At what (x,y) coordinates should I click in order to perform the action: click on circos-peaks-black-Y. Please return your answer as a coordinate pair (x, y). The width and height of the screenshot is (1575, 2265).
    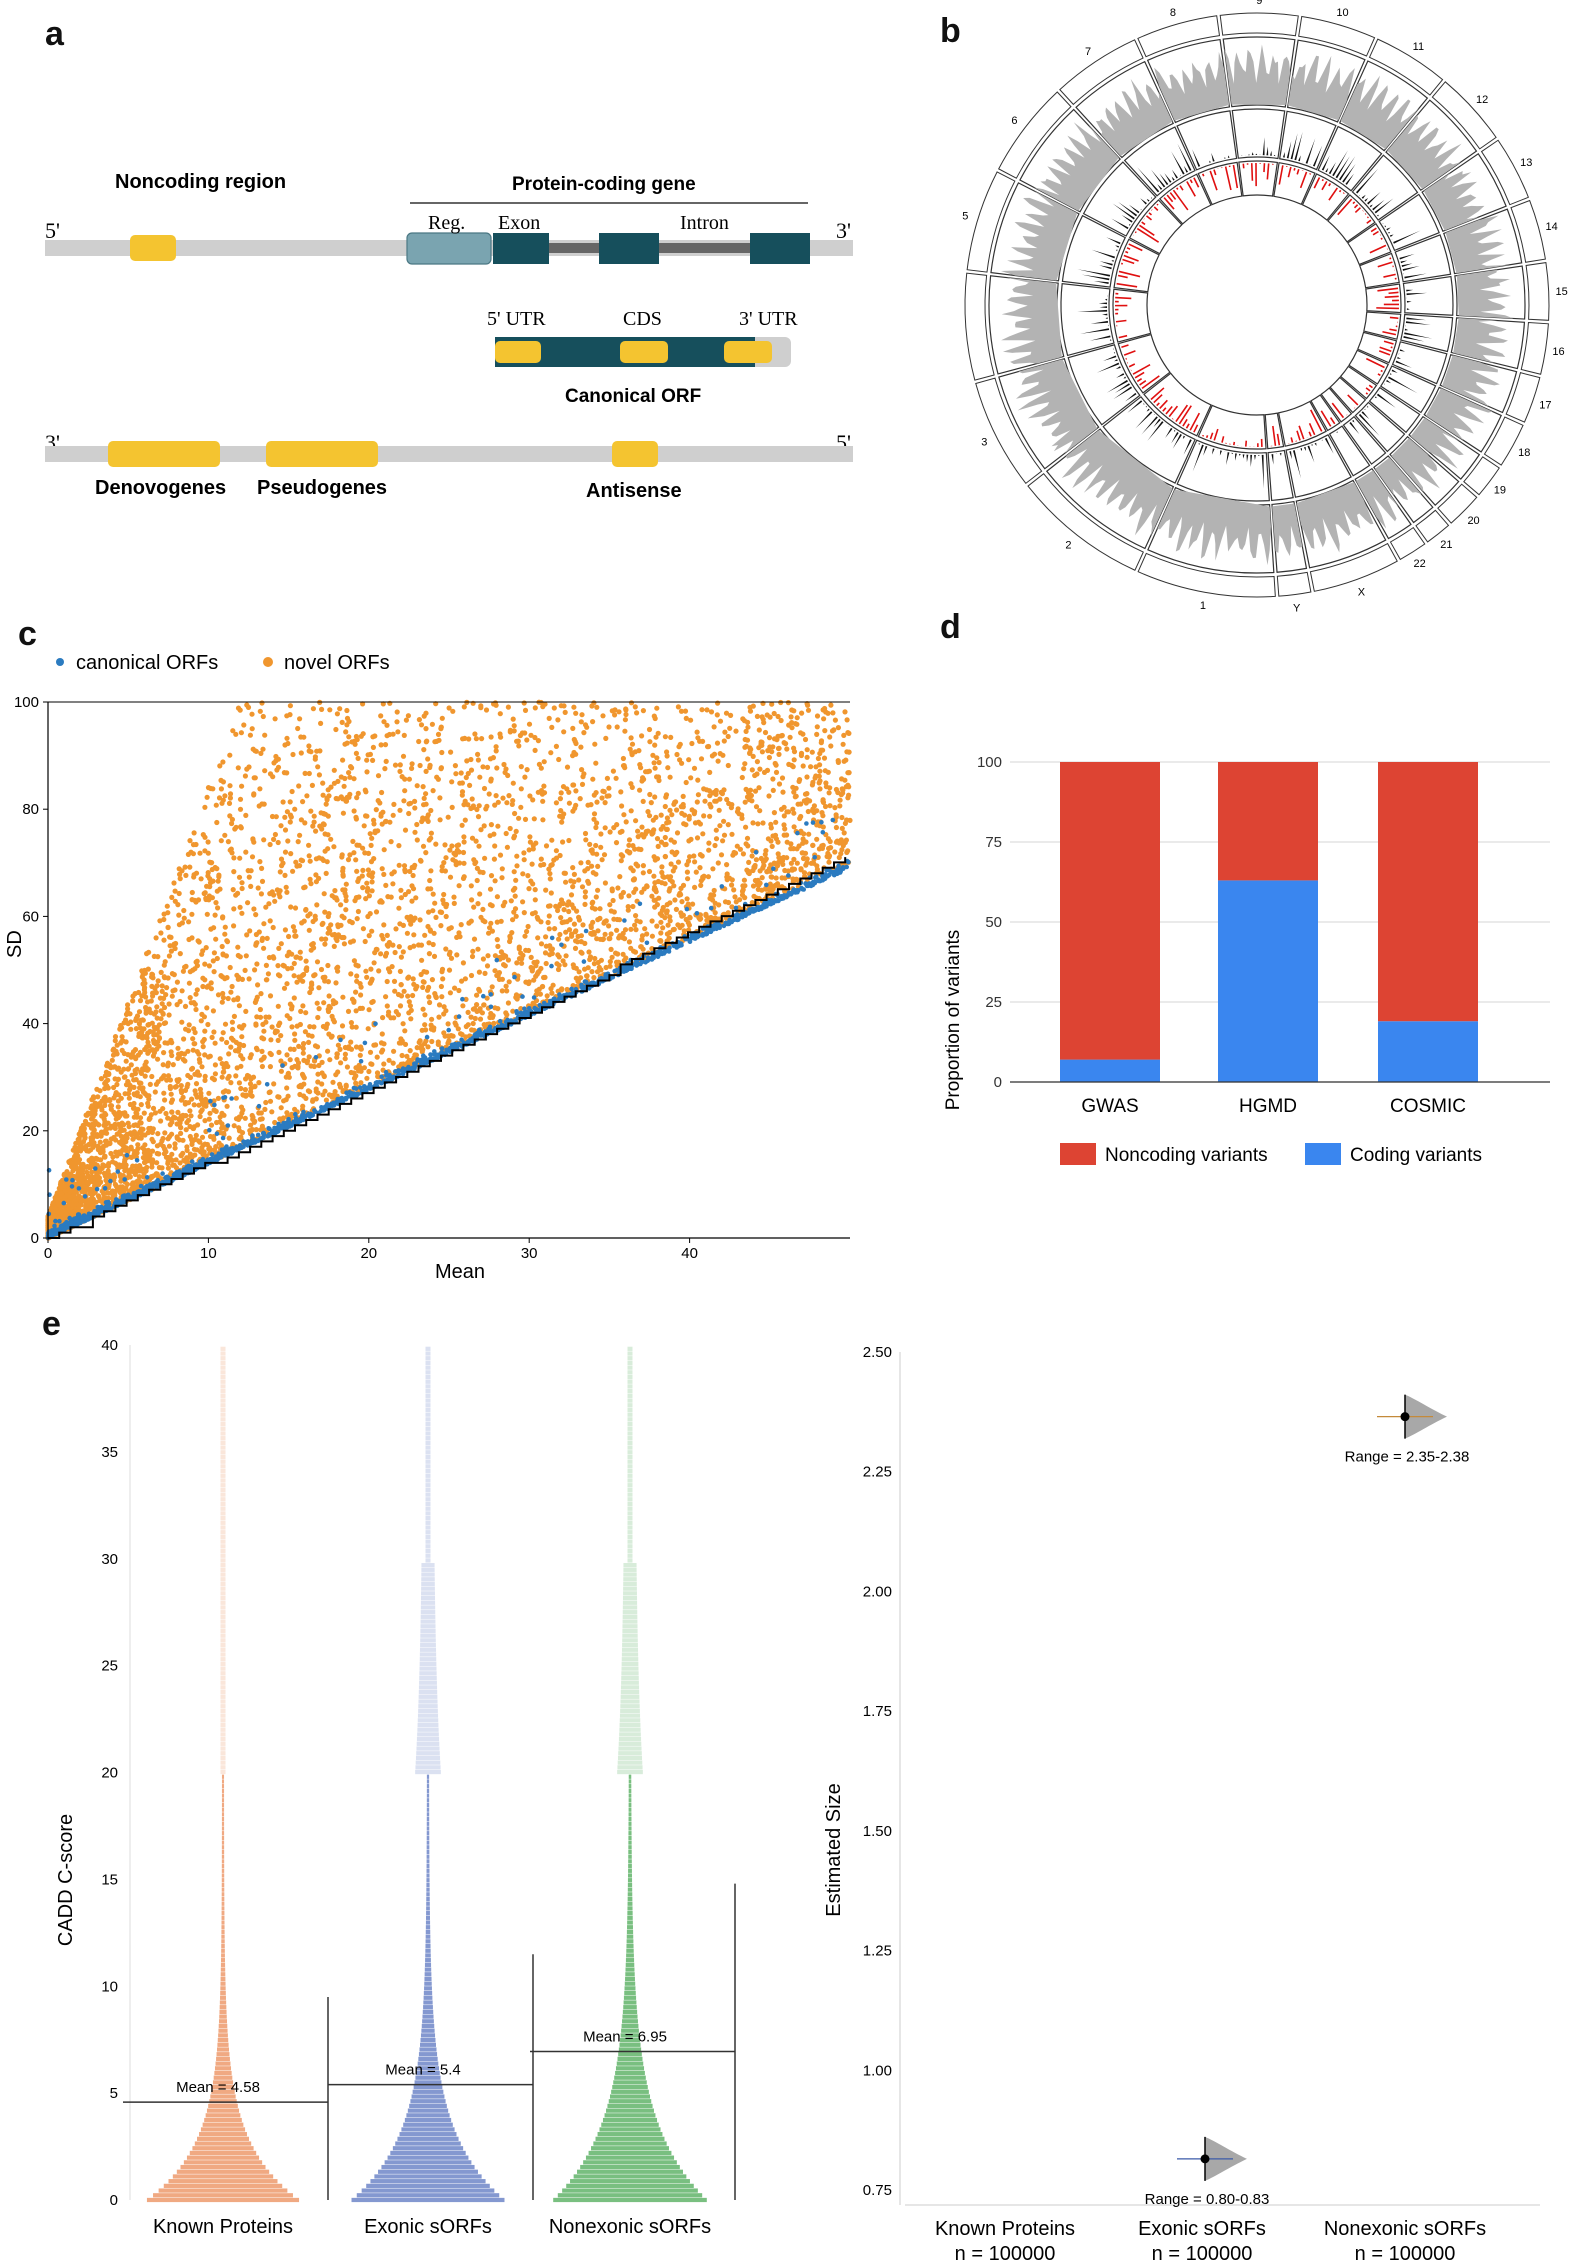
    Looking at the image, I should click on (1276, 458).